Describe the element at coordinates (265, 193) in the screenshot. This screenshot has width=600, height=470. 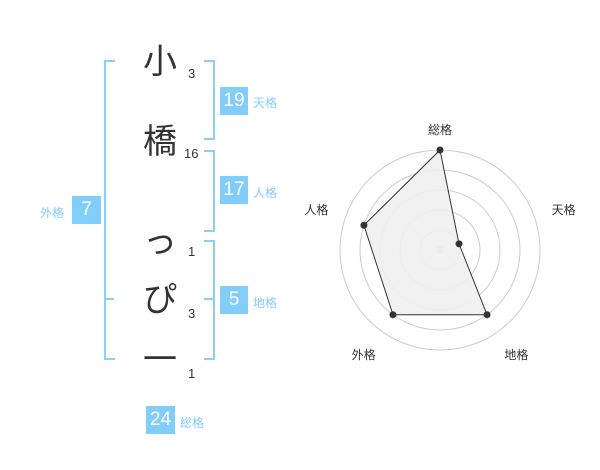
I see `jinkaku-label: 人格` at that location.